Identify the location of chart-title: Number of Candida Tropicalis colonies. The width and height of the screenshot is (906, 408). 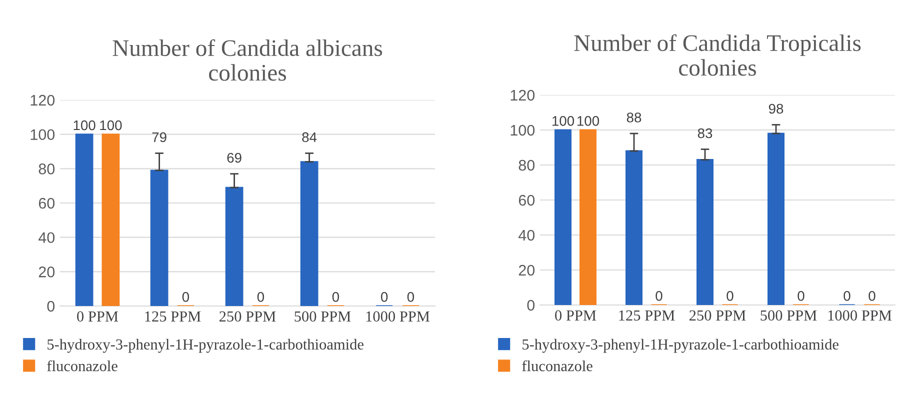
(717, 55).